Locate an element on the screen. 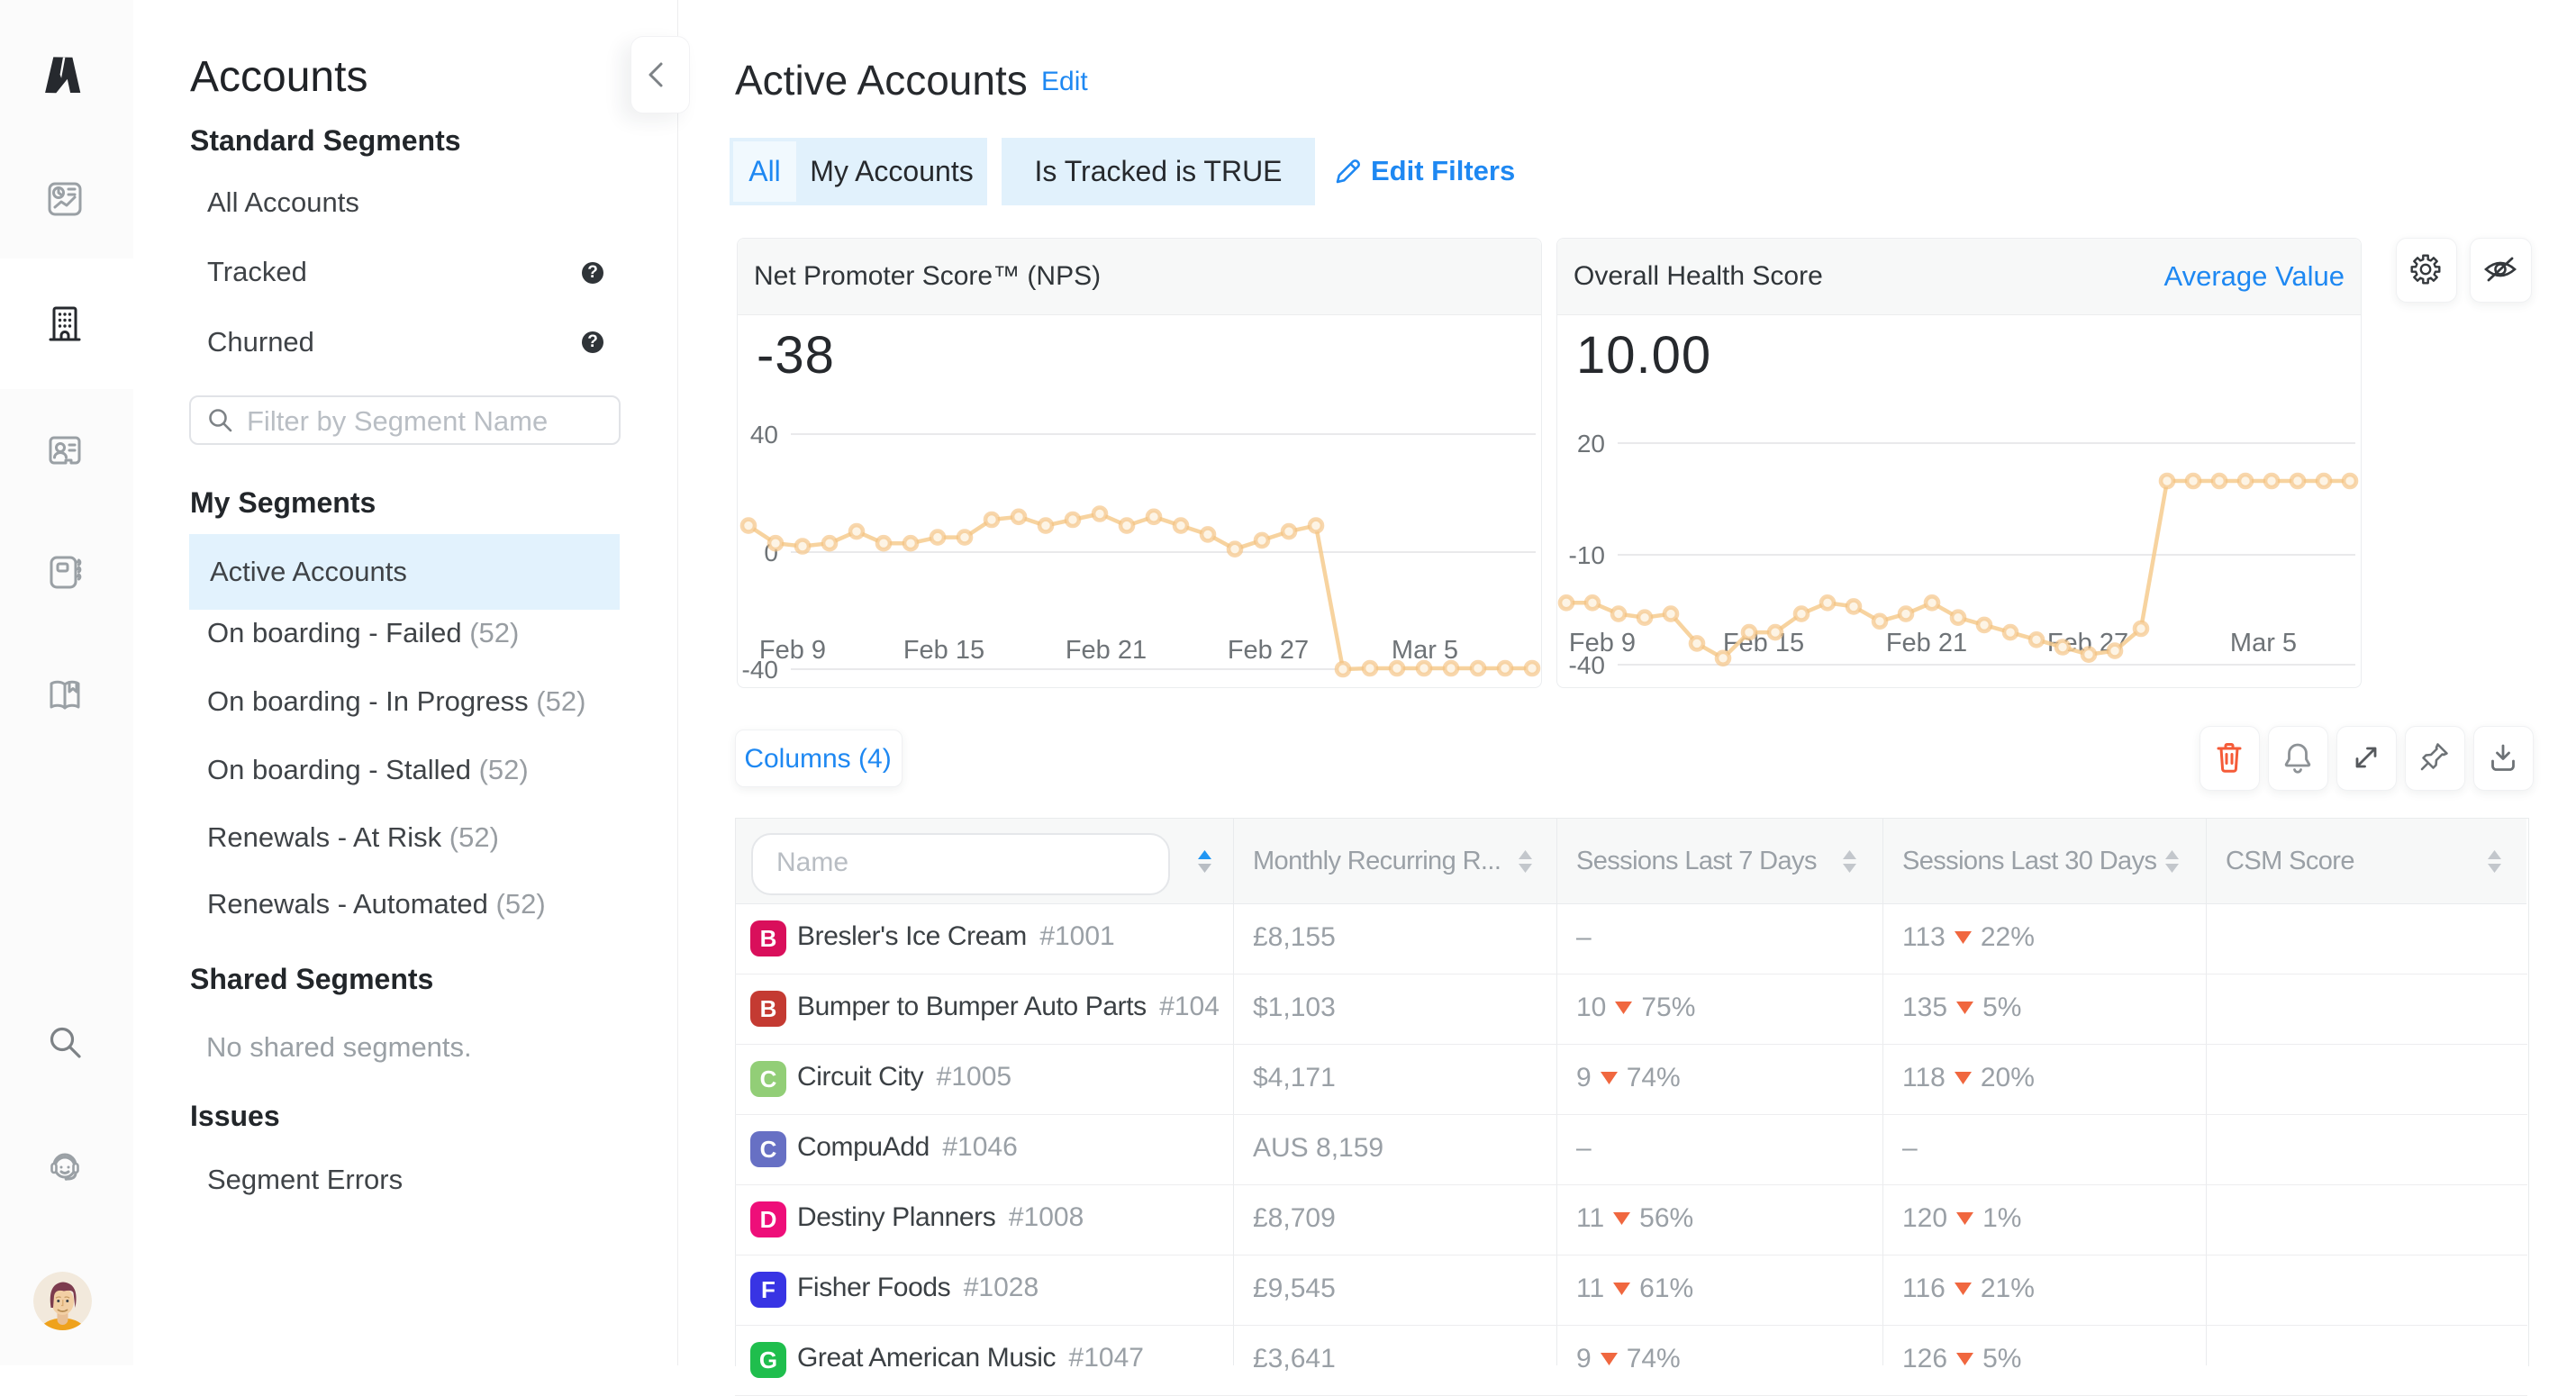 The width and height of the screenshot is (2576, 1396). svg-text: Feb 27 is located at coordinates (1268, 650).